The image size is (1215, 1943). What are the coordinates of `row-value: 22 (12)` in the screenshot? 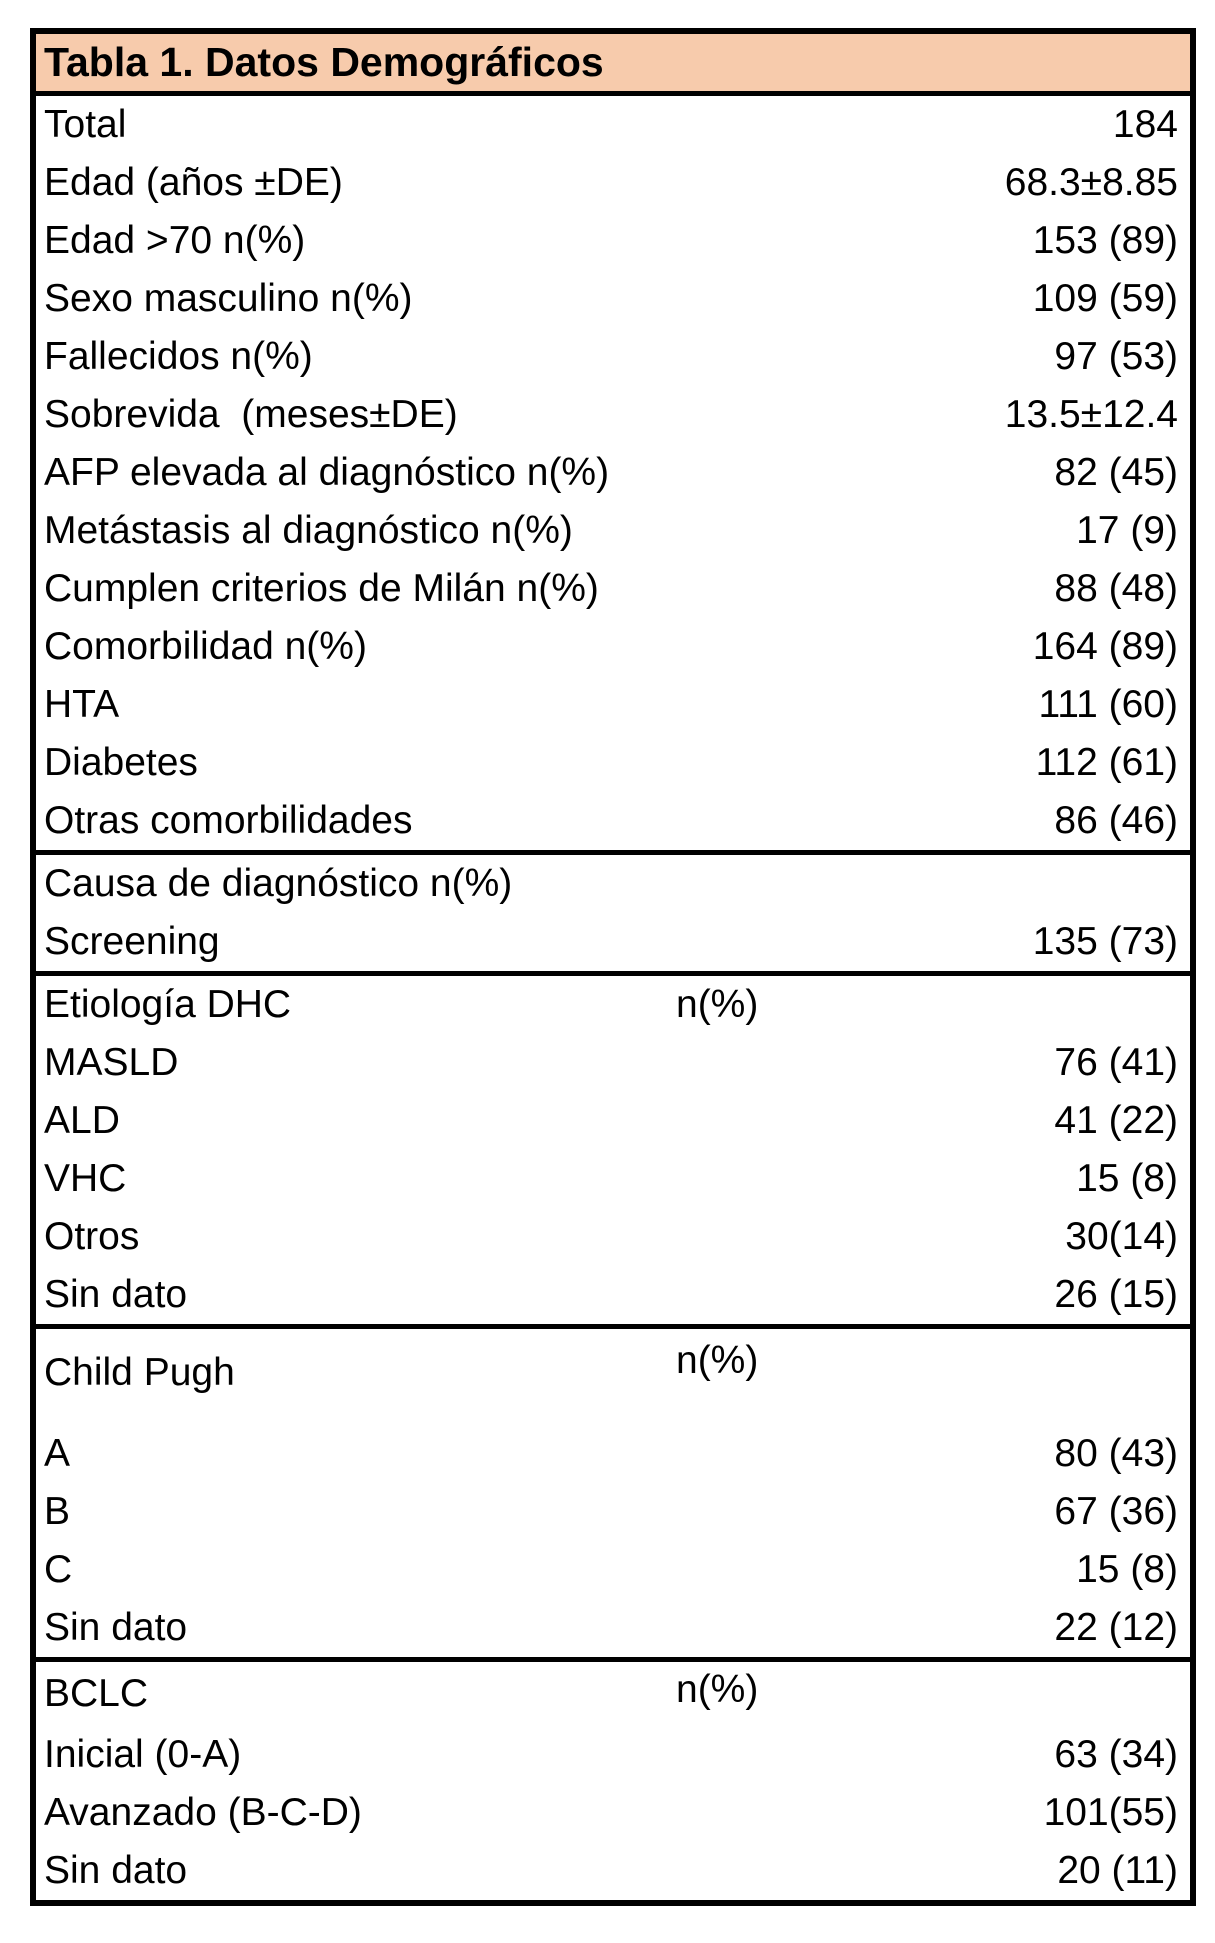 It's located at (1116, 1627).